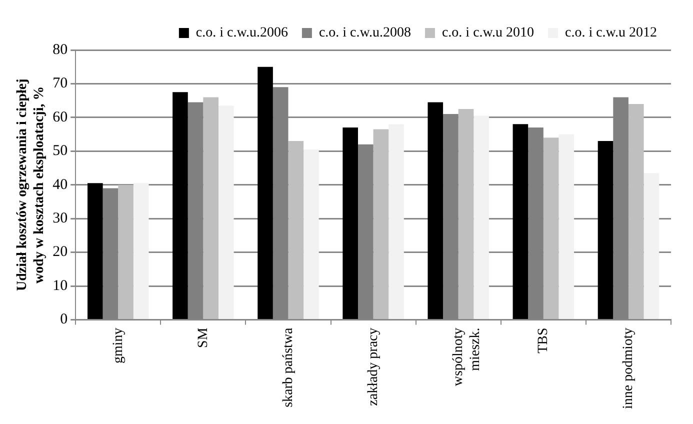 This screenshot has width=693, height=424. What do you see at coordinates (64, 320) in the screenshot?
I see `y-tick-label: 0` at bounding box center [64, 320].